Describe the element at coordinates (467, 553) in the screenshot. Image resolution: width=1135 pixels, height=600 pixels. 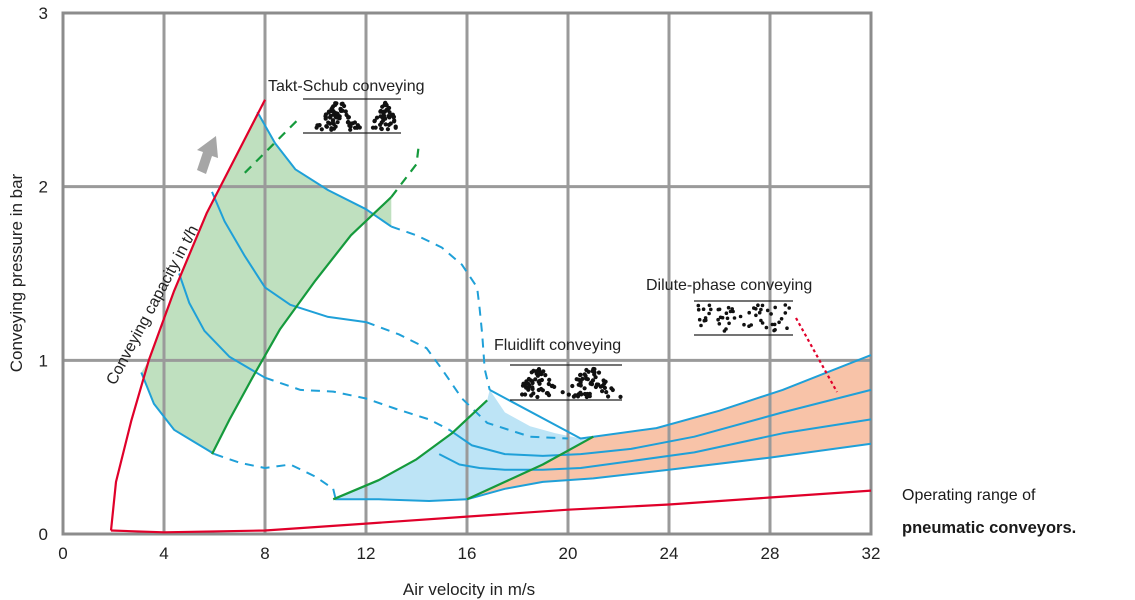
I see `x-tick-label: 16` at that location.